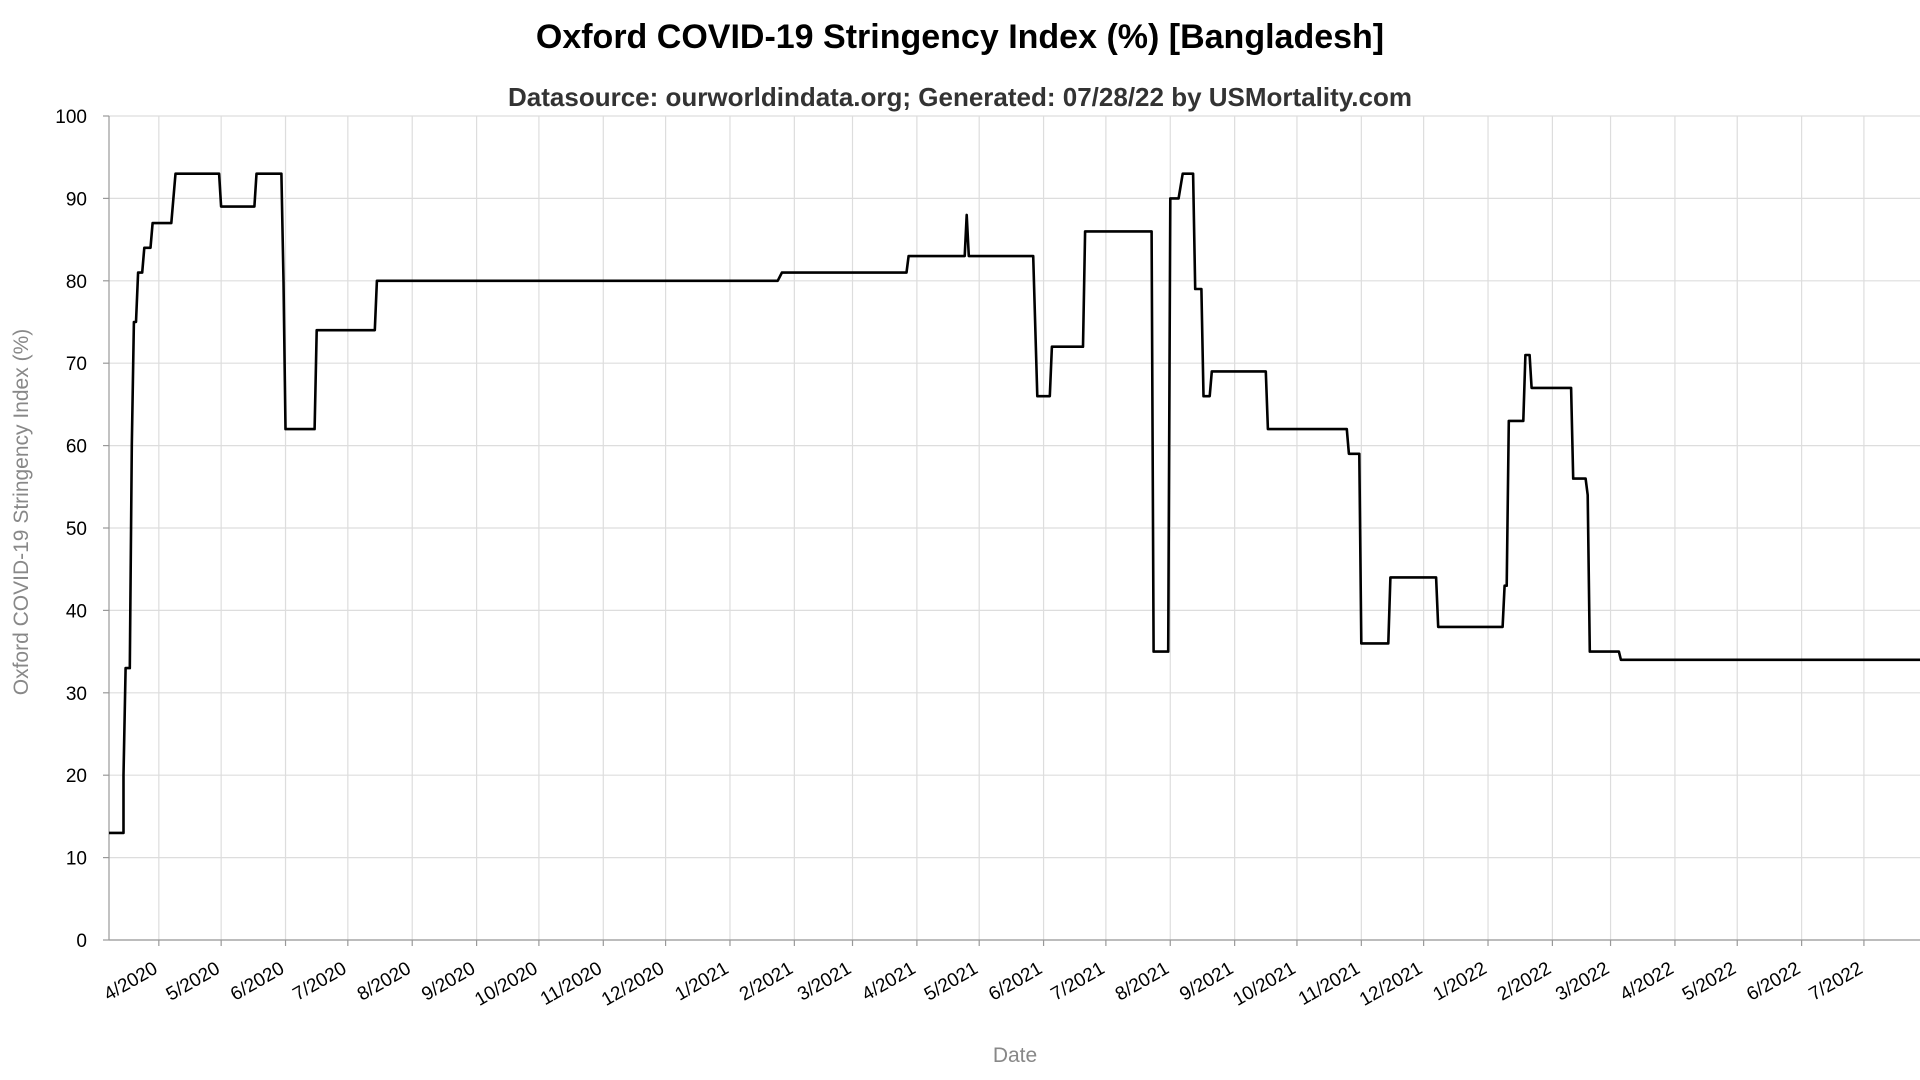  I want to click on y-tick-label: 60, so click(76, 447).